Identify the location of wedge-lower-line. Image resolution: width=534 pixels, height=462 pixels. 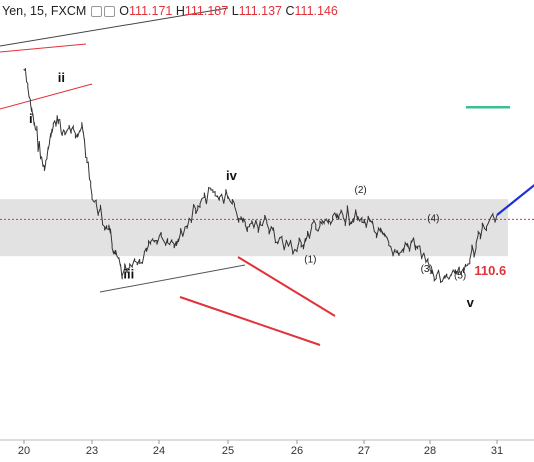
(250, 321).